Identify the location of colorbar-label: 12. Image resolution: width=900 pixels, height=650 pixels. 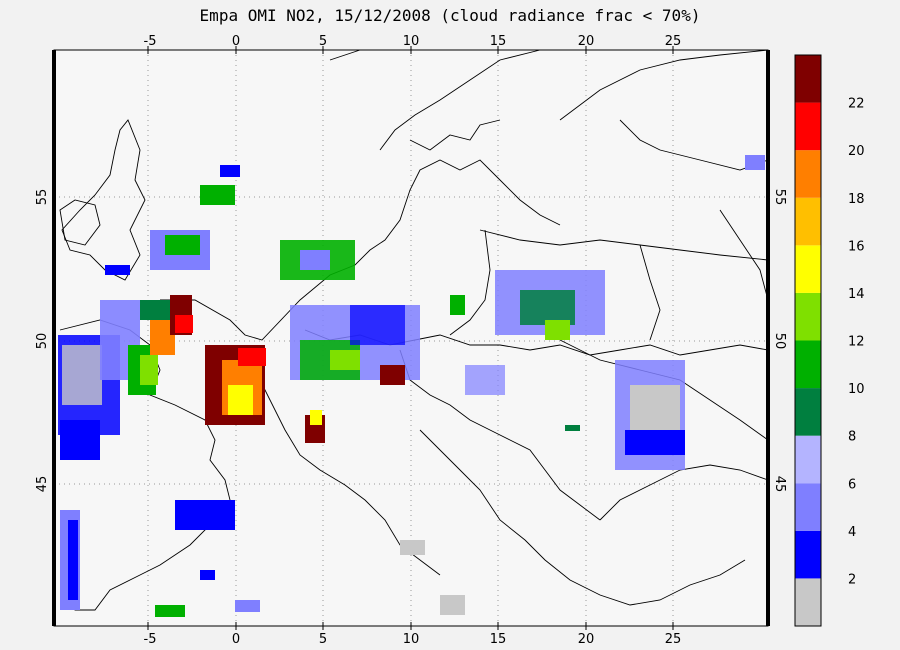
(856, 342).